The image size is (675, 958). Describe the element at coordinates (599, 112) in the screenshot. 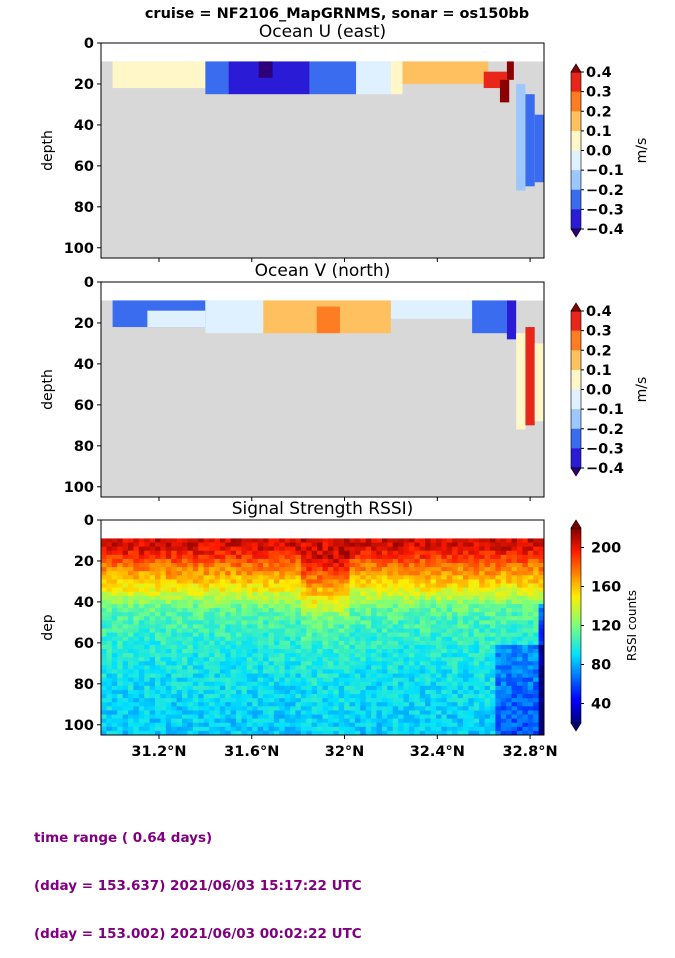

I see `colorbar-tick-label: 0.2` at that location.